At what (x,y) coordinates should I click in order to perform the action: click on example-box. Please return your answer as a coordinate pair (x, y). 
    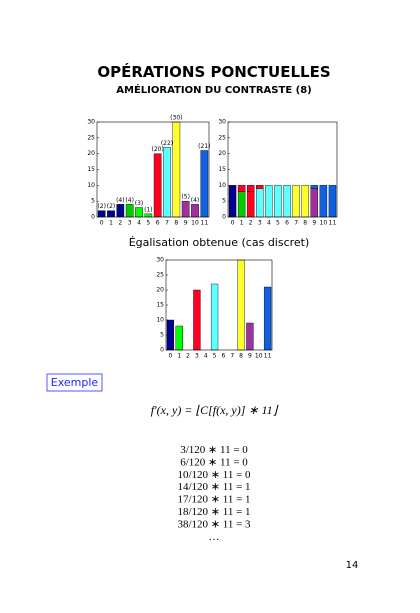
    Looking at the image, I should click on (74, 382).